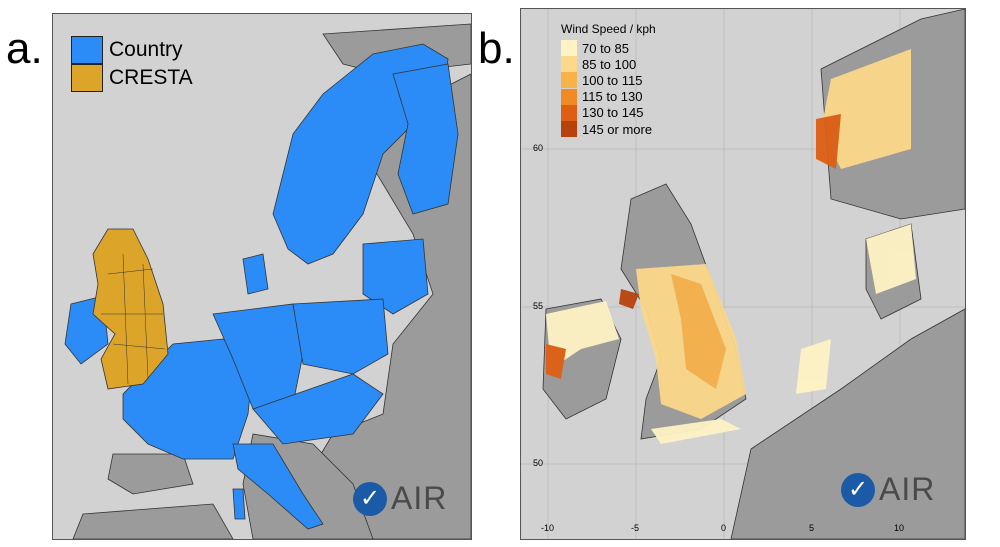  I want to click on legend-b-label: 70 to 85, so click(605, 48).